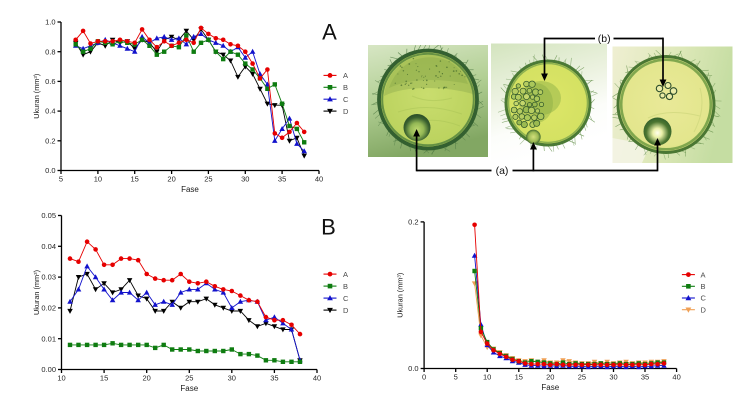  What do you see at coordinates (50, 22) in the screenshot?
I see `svg-text: 1.0` at bounding box center [50, 22].